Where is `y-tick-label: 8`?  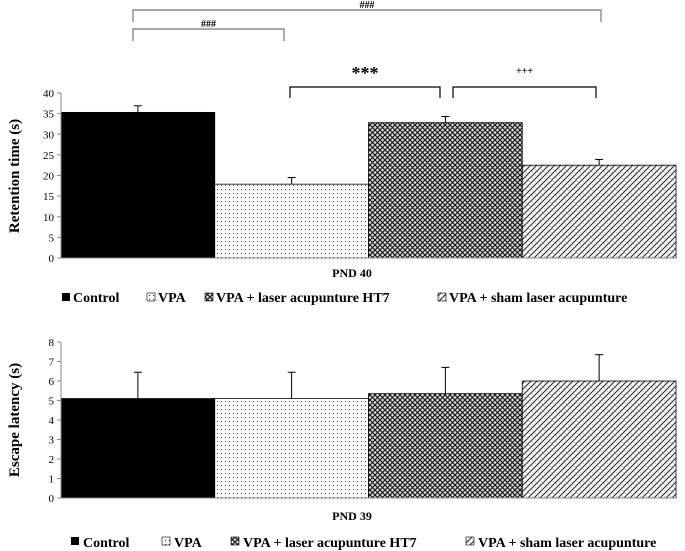
y-tick-label: 8 is located at coordinates (52, 343).